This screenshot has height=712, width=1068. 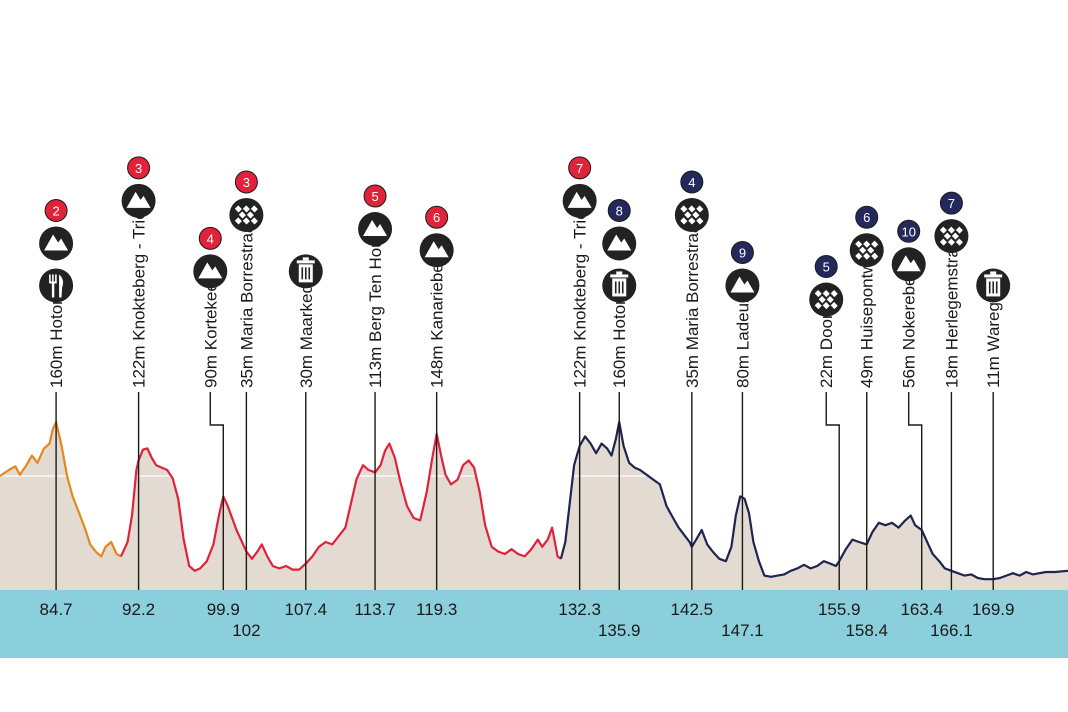 I want to click on badge-number: 7, so click(x=579, y=168).